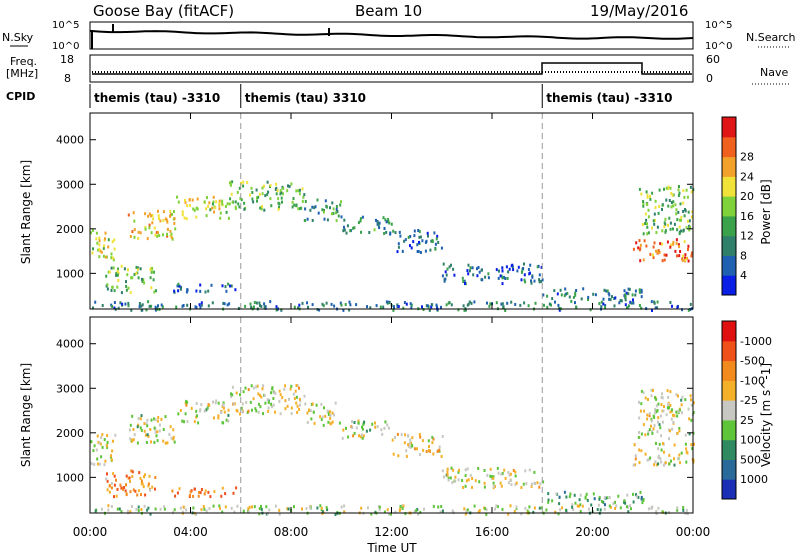  What do you see at coordinates (750, 440) in the screenshot?
I see `colorbar-tick-label: 100` at bounding box center [750, 440].